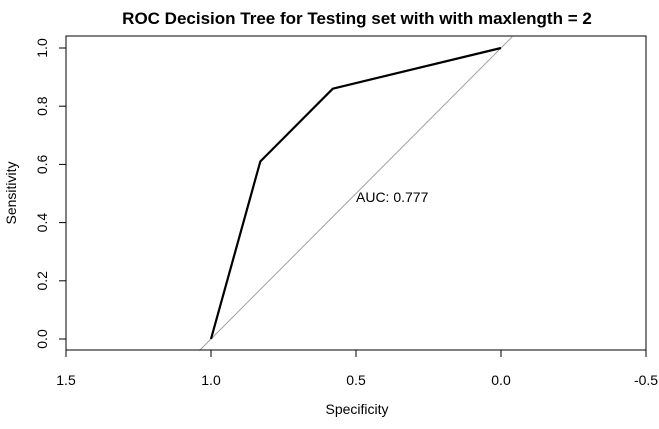 Image resolution: width=659 pixels, height=429 pixels. What do you see at coordinates (42, 106) in the screenshot?
I see `y-tick-label: 0.8` at bounding box center [42, 106].